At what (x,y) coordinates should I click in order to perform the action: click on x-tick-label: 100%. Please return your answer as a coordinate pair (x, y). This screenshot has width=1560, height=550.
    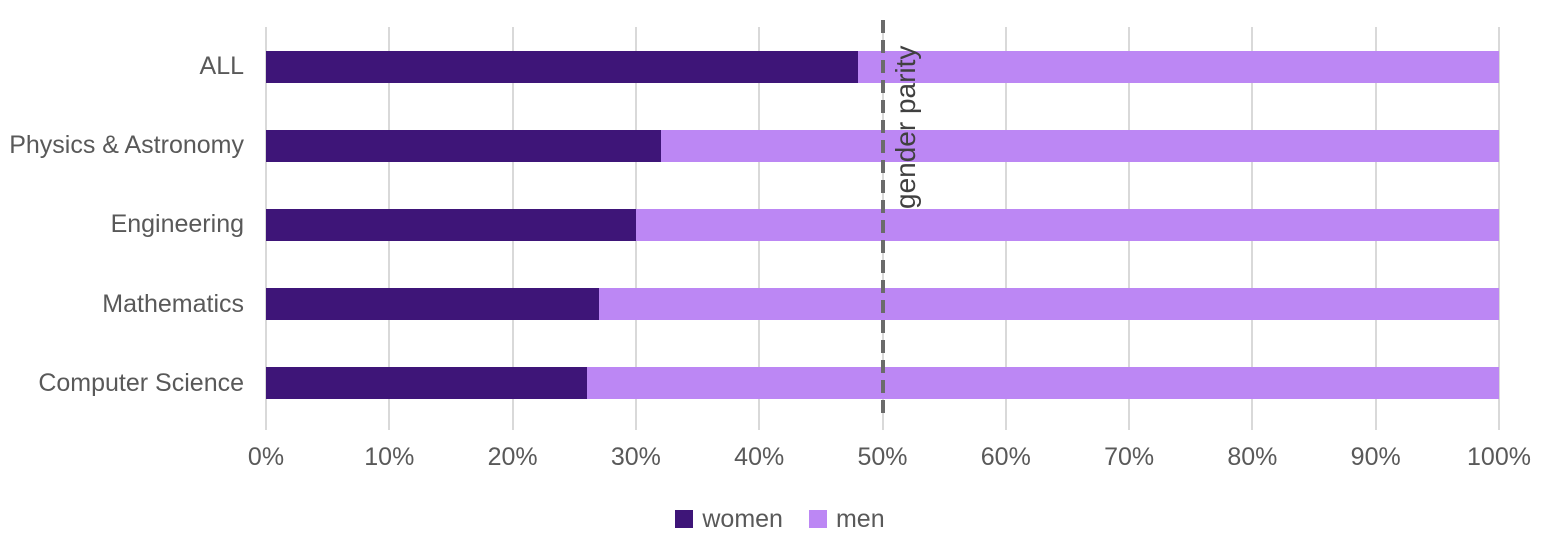
    Looking at the image, I should click on (1499, 457).